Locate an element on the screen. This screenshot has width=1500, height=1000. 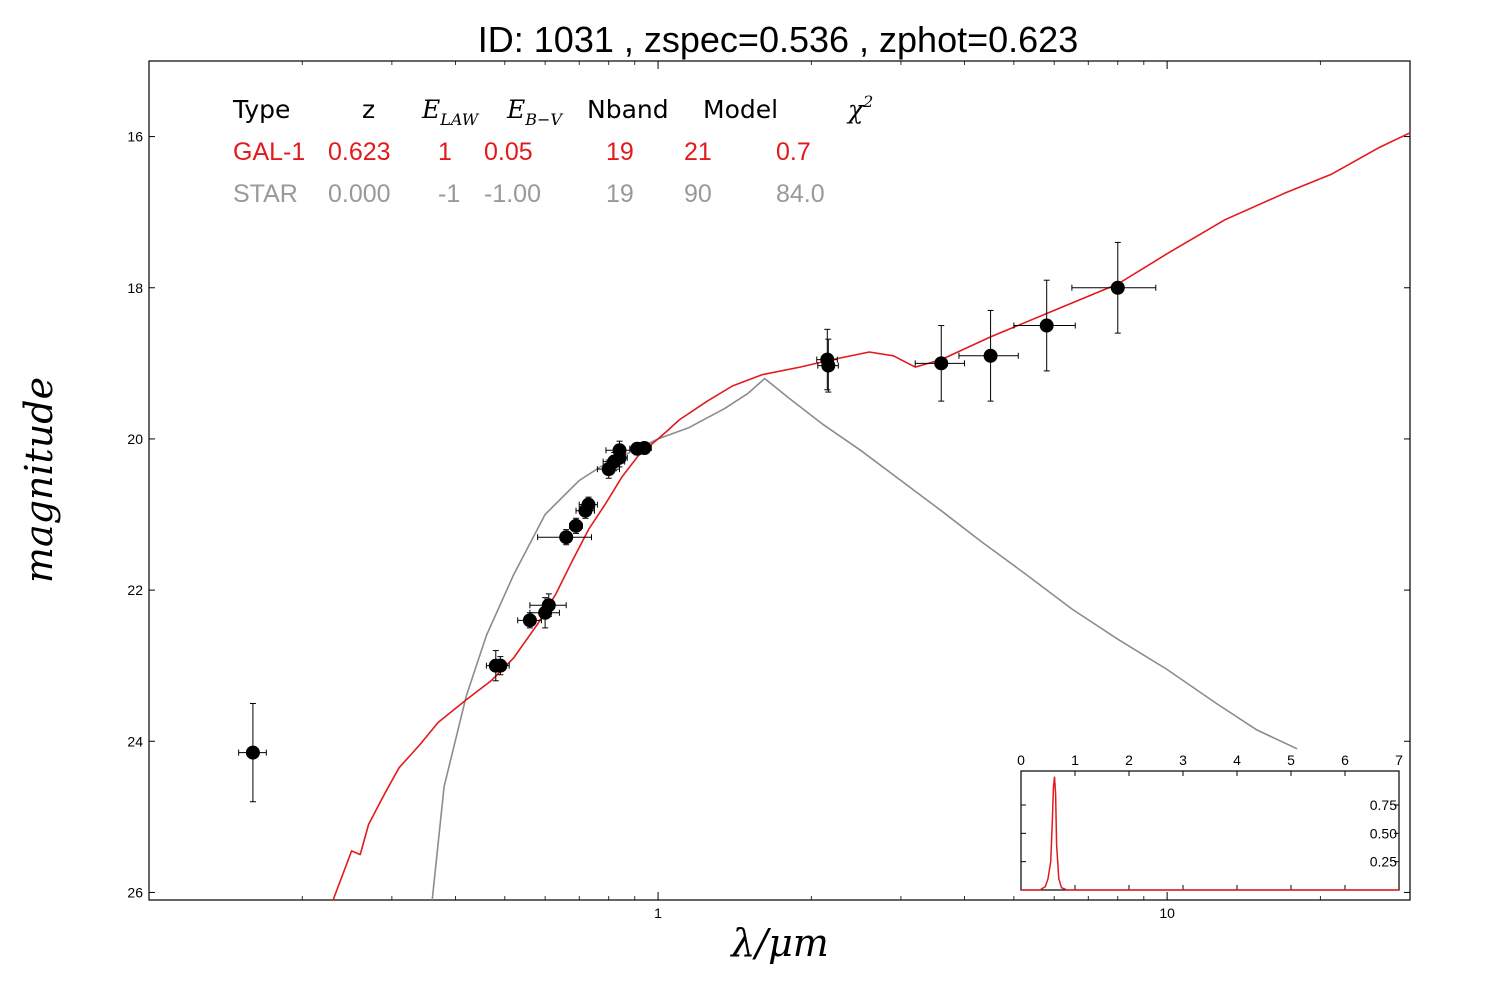
y-tick-label: 24 is located at coordinates (135, 741).